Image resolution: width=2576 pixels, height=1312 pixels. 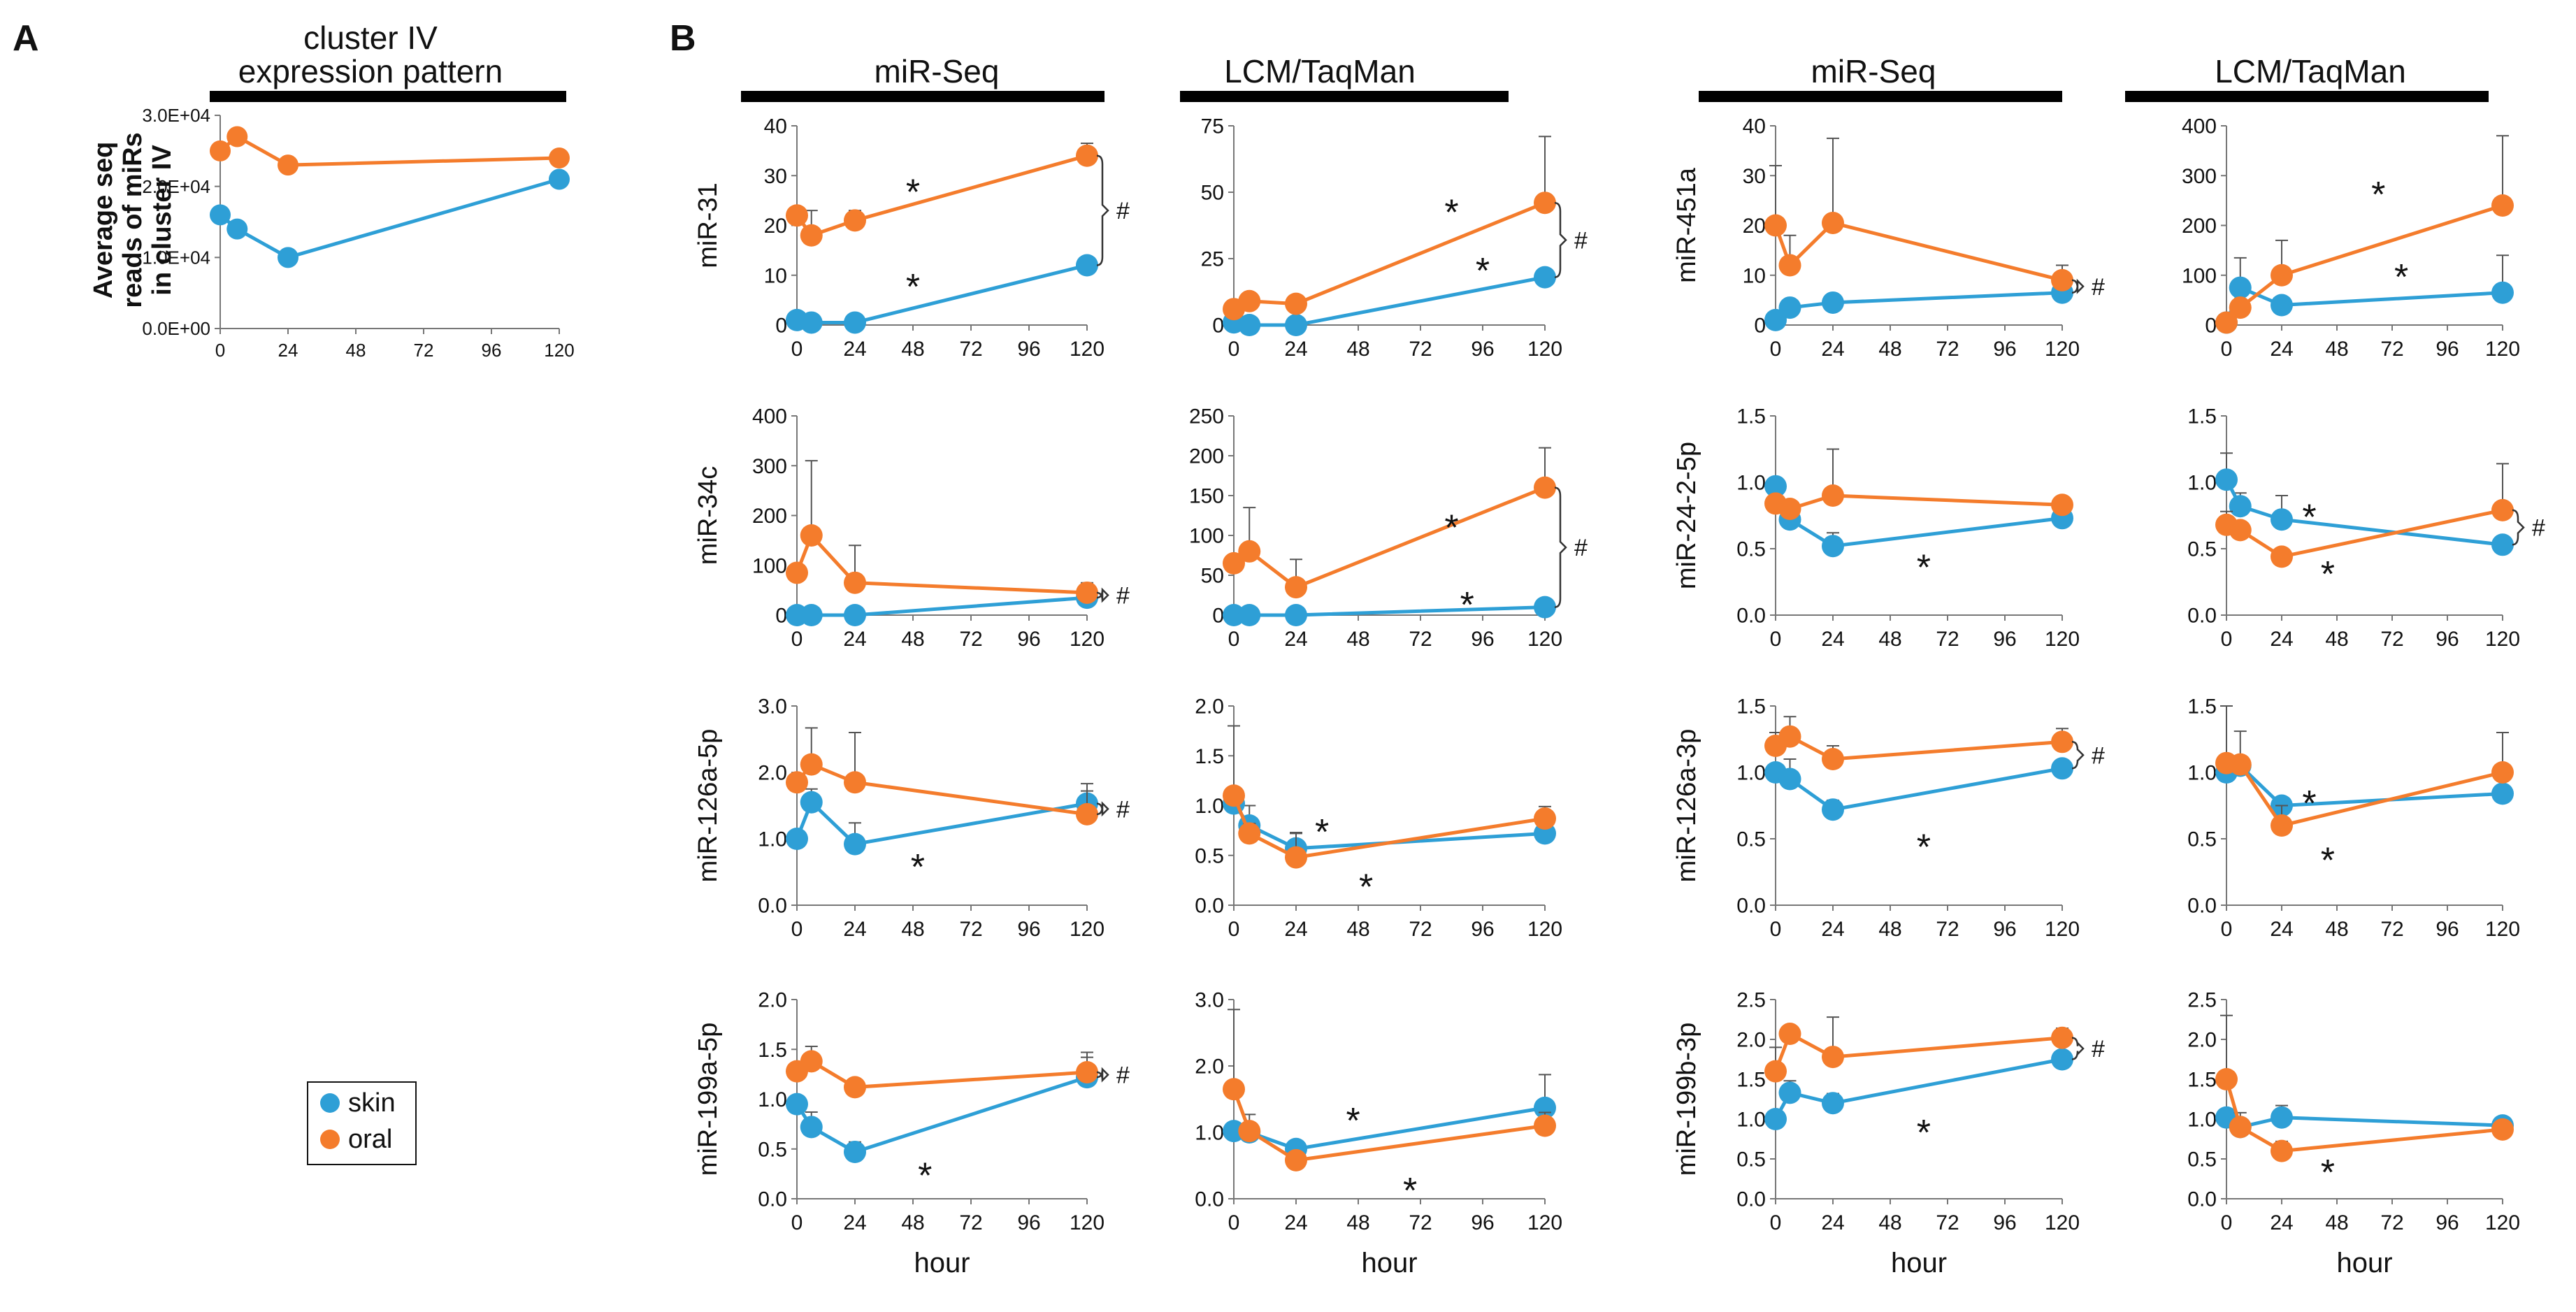 I want to click on x-axis-label: hour, so click(x=2364, y=1263).